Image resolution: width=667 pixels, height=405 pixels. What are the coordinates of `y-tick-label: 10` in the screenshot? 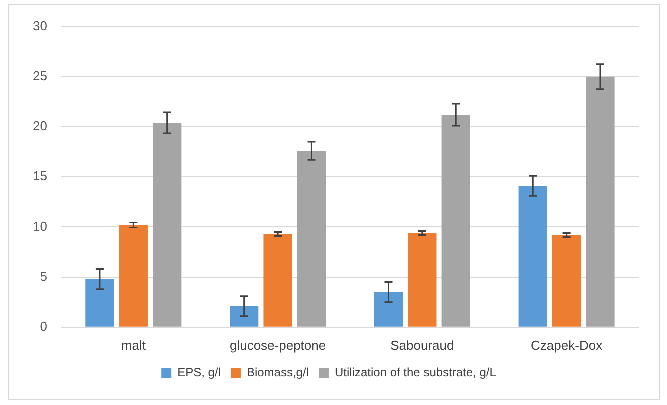 It's located at (40, 226).